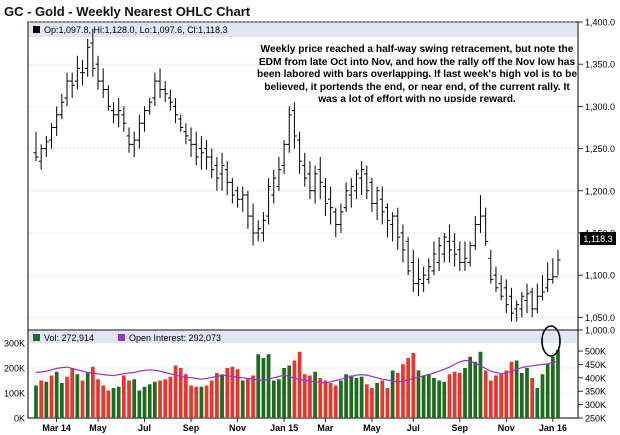 The width and height of the screenshot is (620, 435). I want to click on volume-bars, so click(297, 383).